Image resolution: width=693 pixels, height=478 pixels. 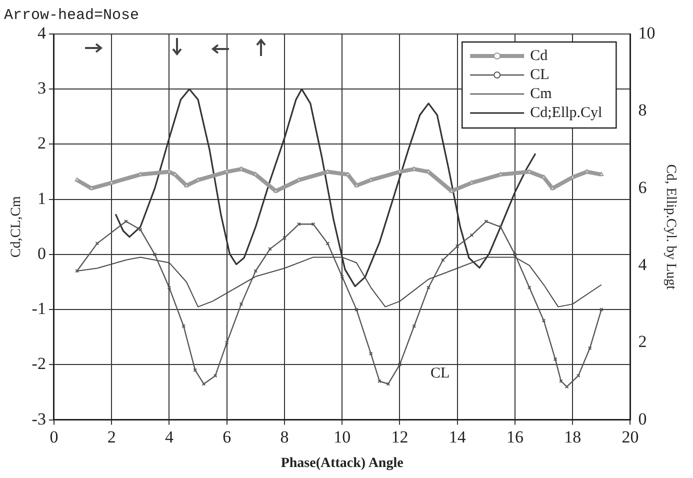 I want to click on x-tick-label: 12, so click(x=399, y=436).